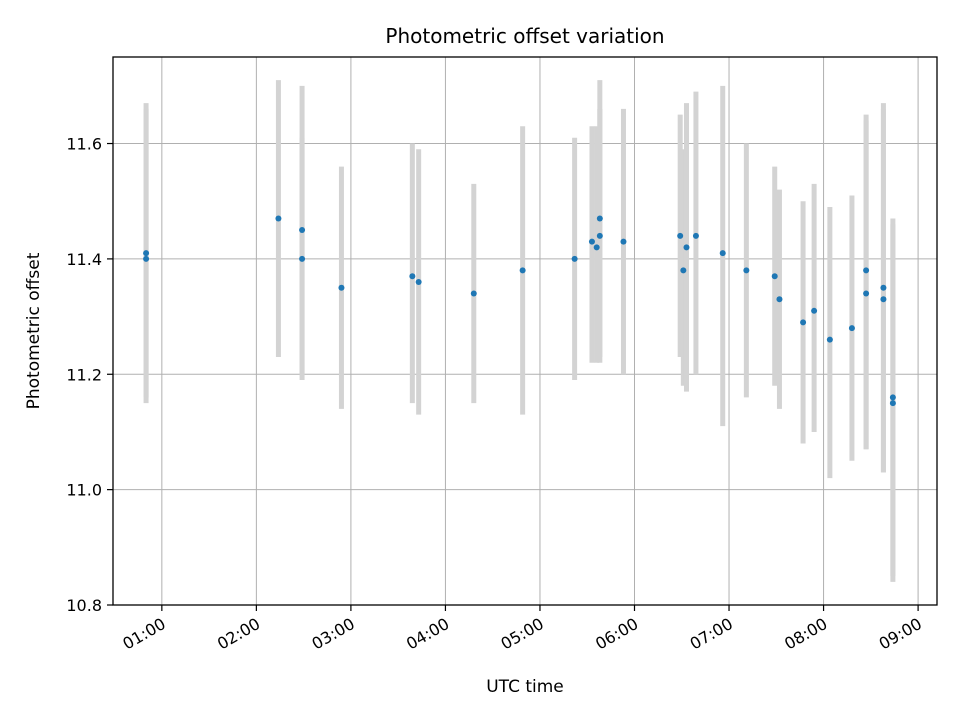 This screenshot has width=960, height=720. Describe the element at coordinates (711, 634) in the screenshot. I see `x-tick-label: 07:00` at that location.